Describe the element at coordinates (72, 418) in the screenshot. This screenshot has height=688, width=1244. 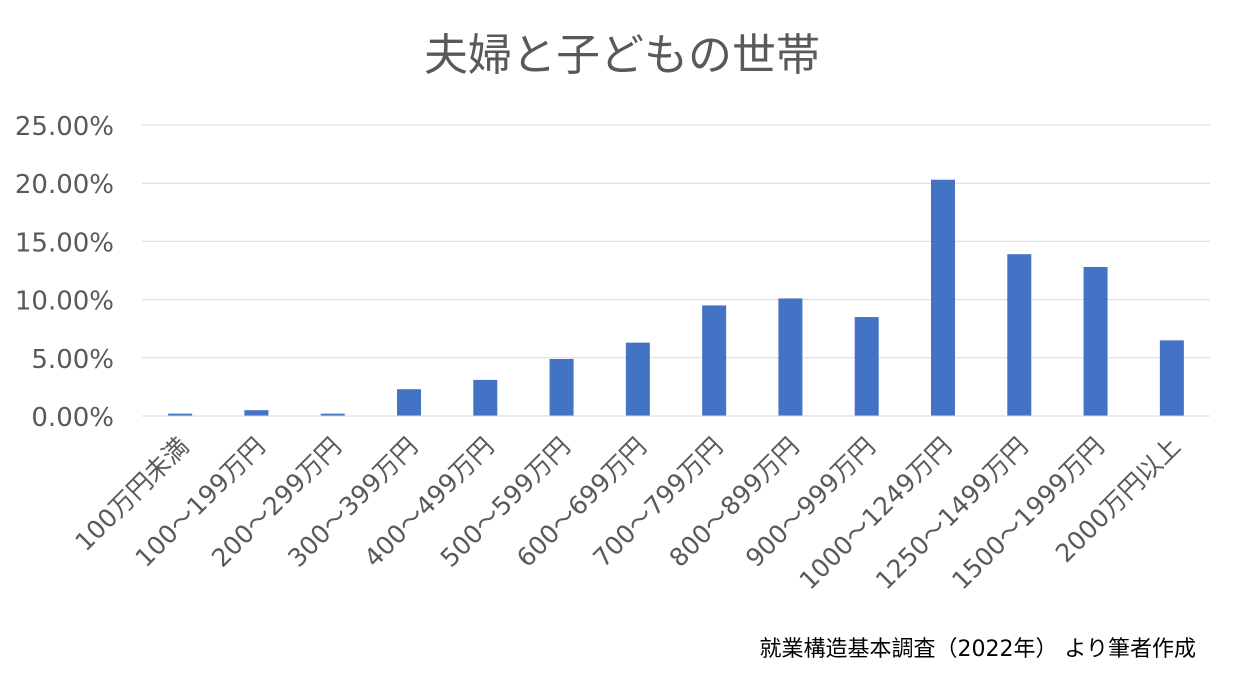
I see `y-tick-label: 0.00%` at that location.